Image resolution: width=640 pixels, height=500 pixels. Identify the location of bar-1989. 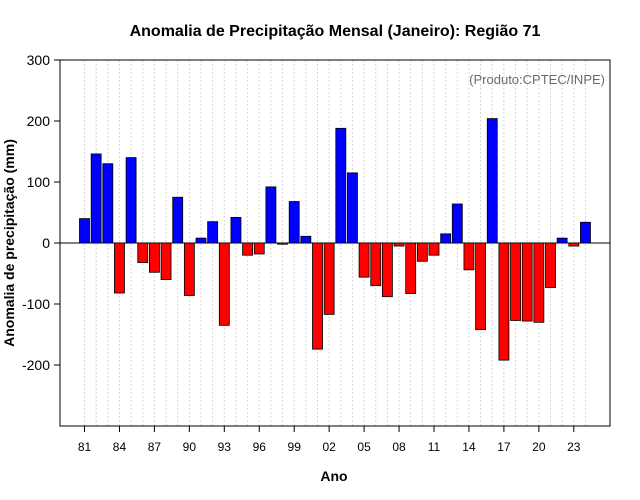
(178, 220).